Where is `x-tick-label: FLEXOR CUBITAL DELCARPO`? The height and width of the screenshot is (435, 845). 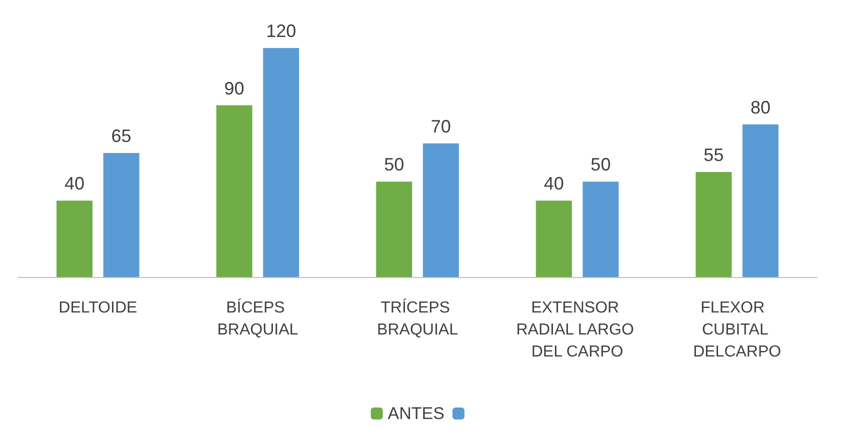
x-tick-label: FLEXOR CUBITAL DELCARPO is located at coordinates (737, 330).